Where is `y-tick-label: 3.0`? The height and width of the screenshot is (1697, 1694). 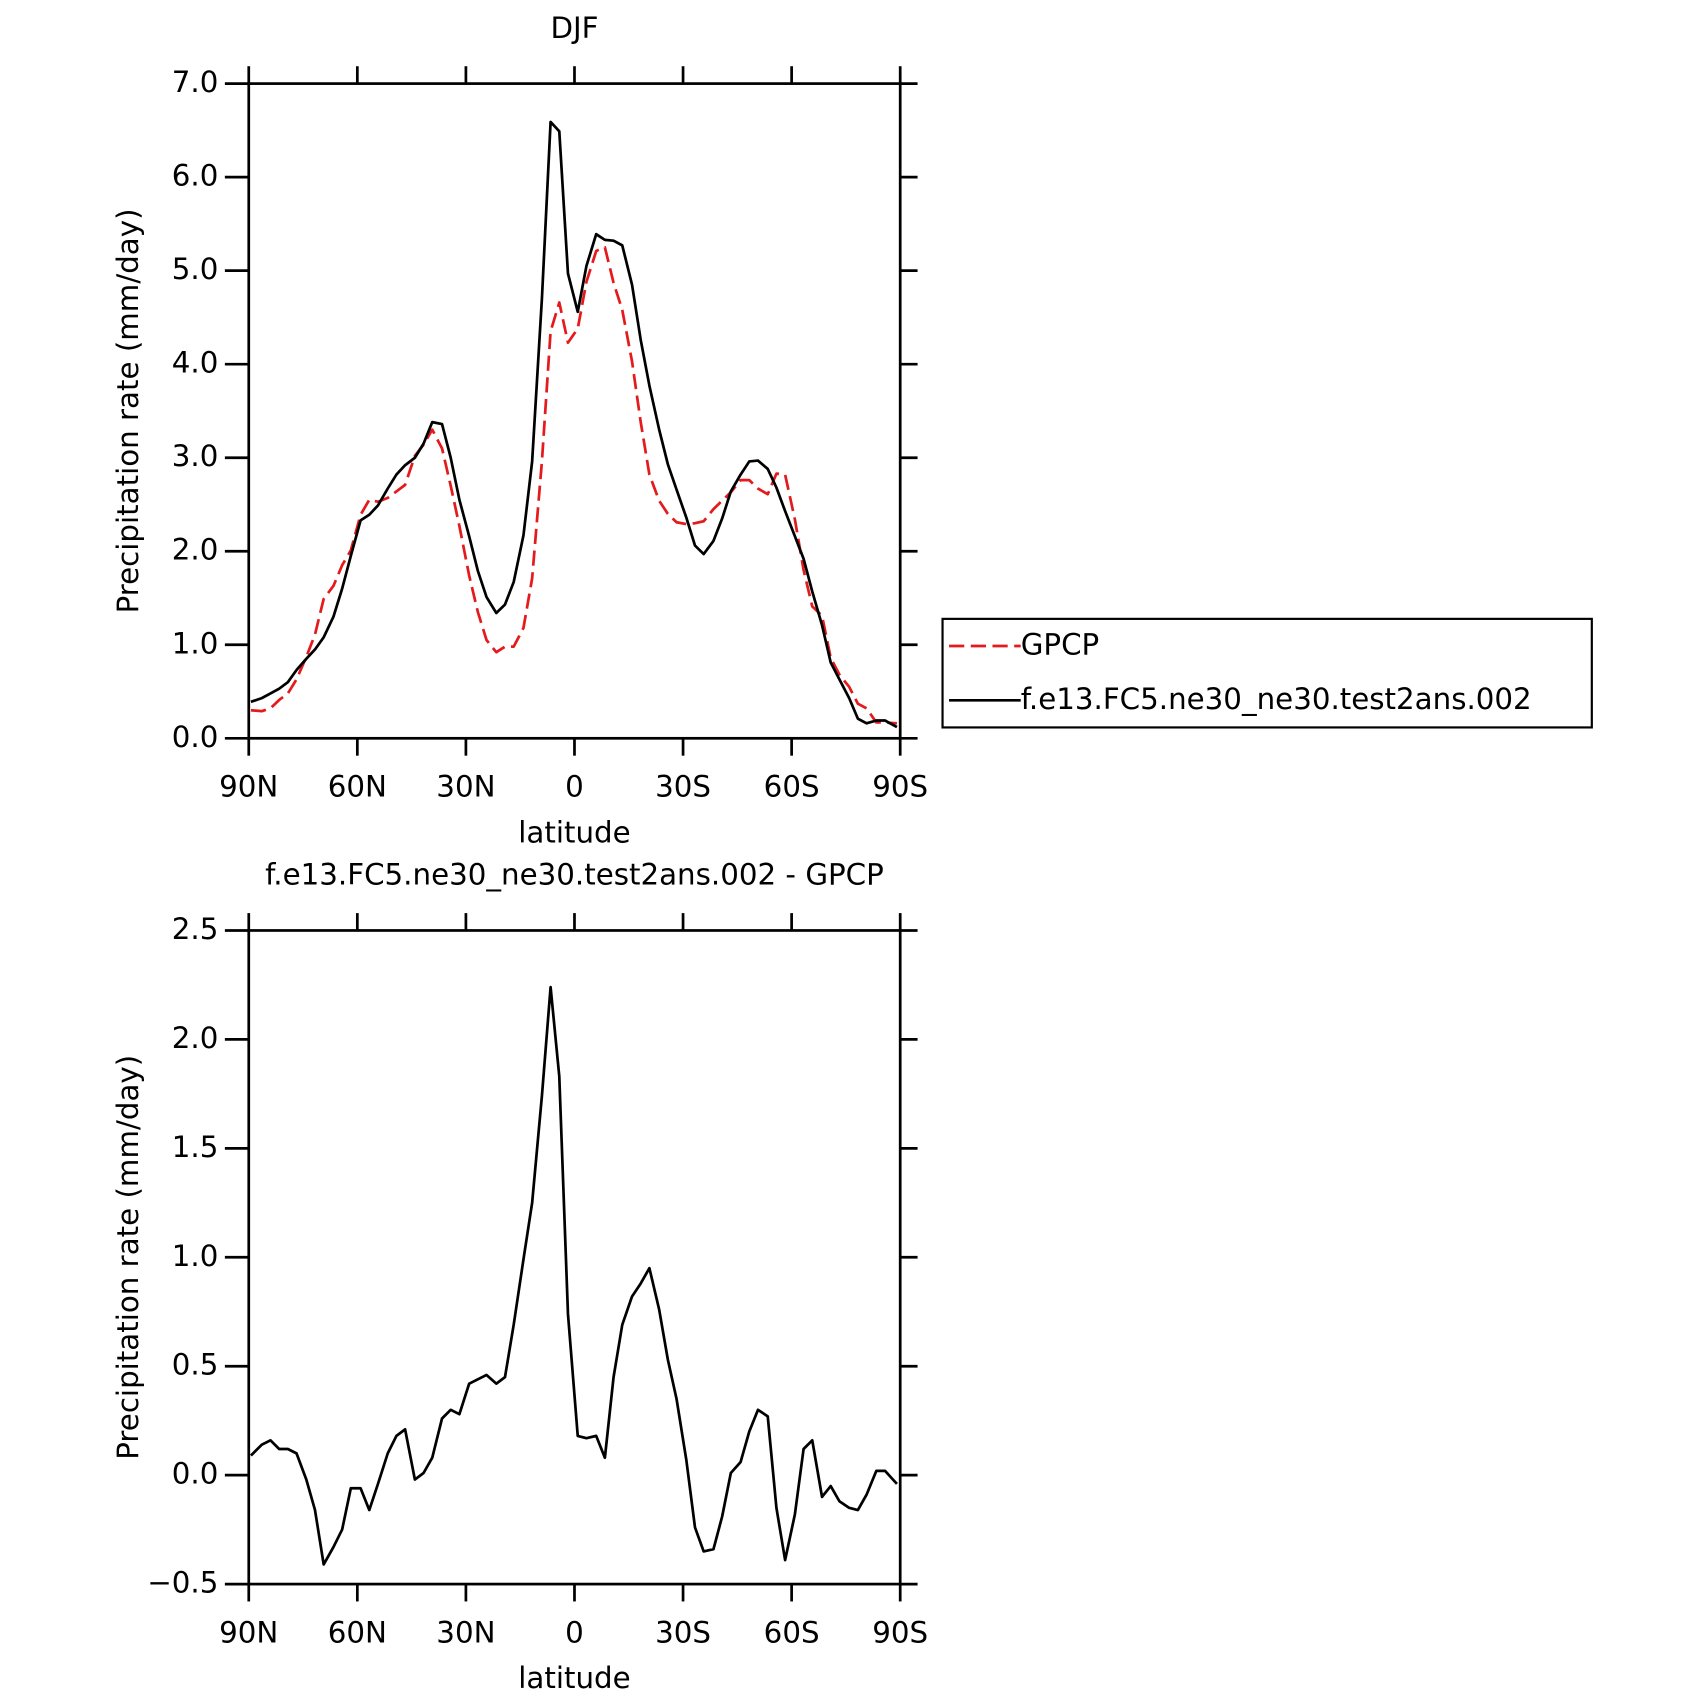
y-tick-label: 3.0 is located at coordinates (195, 456).